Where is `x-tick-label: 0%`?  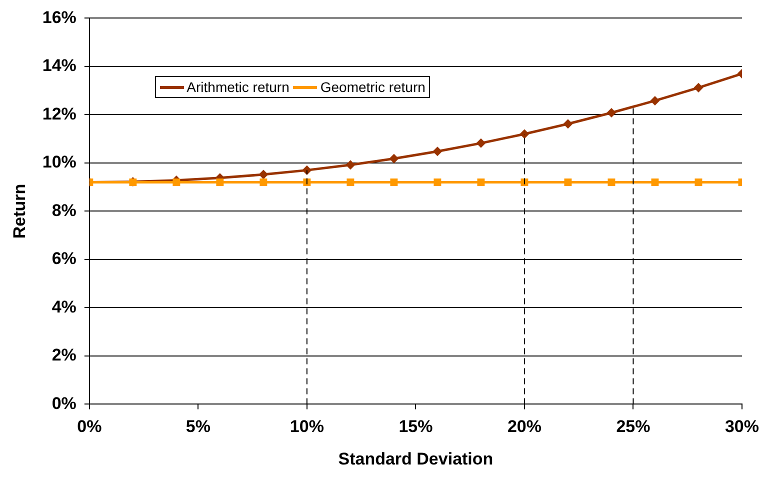
x-tick-label: 0% is located at coordinates (89, 426).